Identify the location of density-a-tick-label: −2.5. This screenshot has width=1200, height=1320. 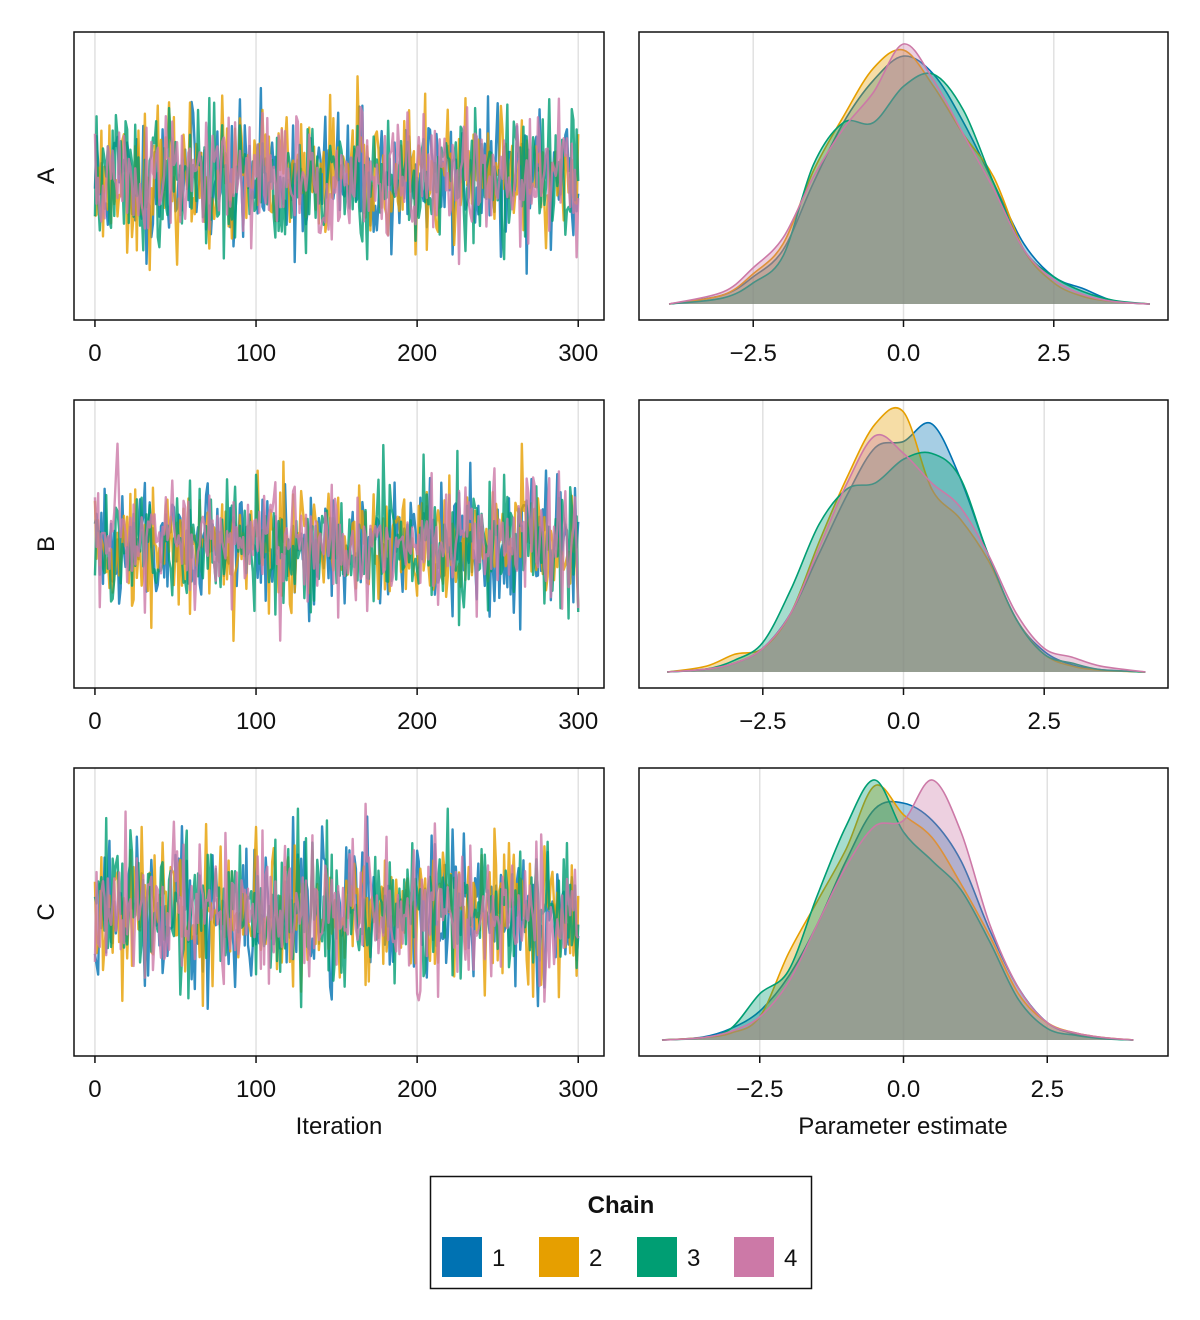
(753, 353).